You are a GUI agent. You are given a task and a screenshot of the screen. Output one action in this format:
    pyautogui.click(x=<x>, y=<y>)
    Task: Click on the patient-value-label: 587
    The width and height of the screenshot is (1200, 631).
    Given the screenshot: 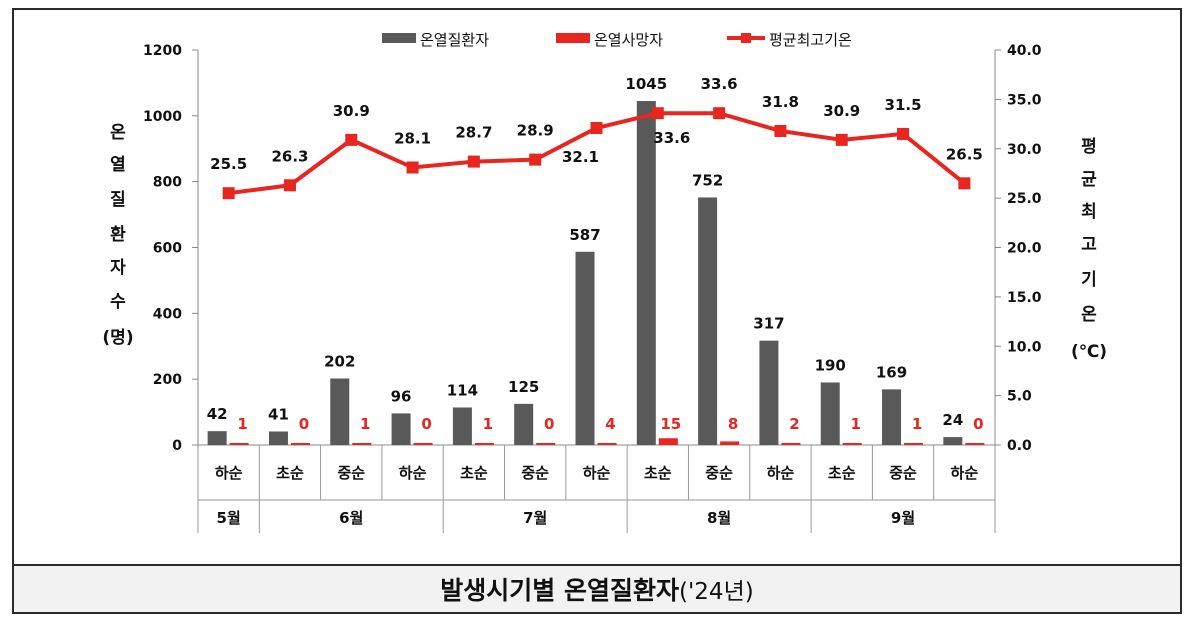 What is the action you would take?
    pyautogui.click(x=584, y=235)
    